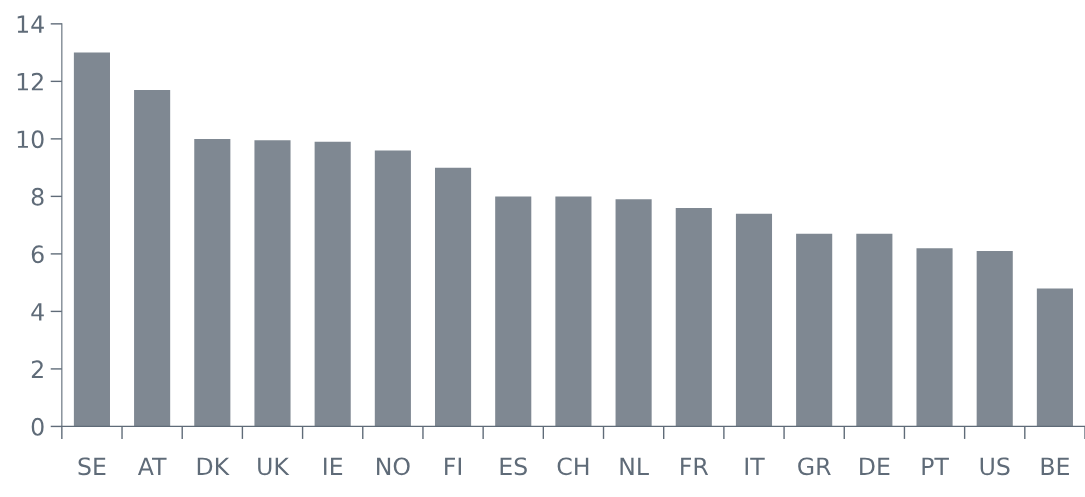  What do you see at coordinates (634, 466) in the screenshot?
I see `x-tick-label: NL` at bounding box center [634, 466].